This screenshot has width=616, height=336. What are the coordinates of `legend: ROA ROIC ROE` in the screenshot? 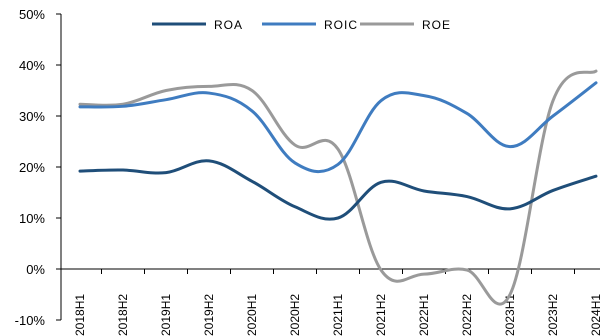 It's located at (301, 25).